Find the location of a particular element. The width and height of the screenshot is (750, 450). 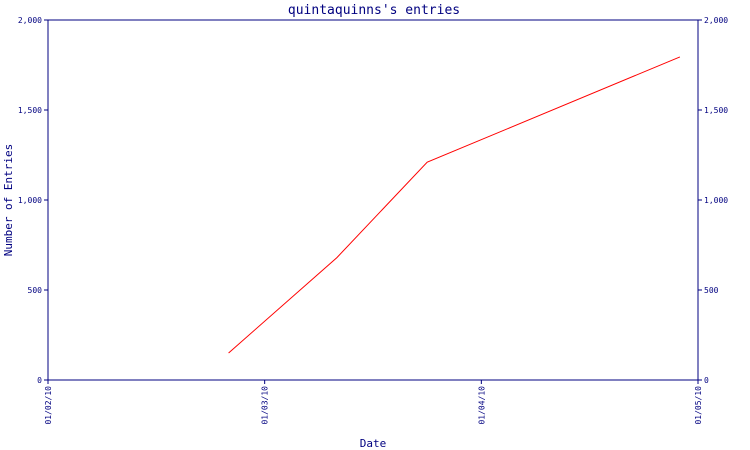

x-tick-label: 01/02/10 is located at coordinates (48, 405).